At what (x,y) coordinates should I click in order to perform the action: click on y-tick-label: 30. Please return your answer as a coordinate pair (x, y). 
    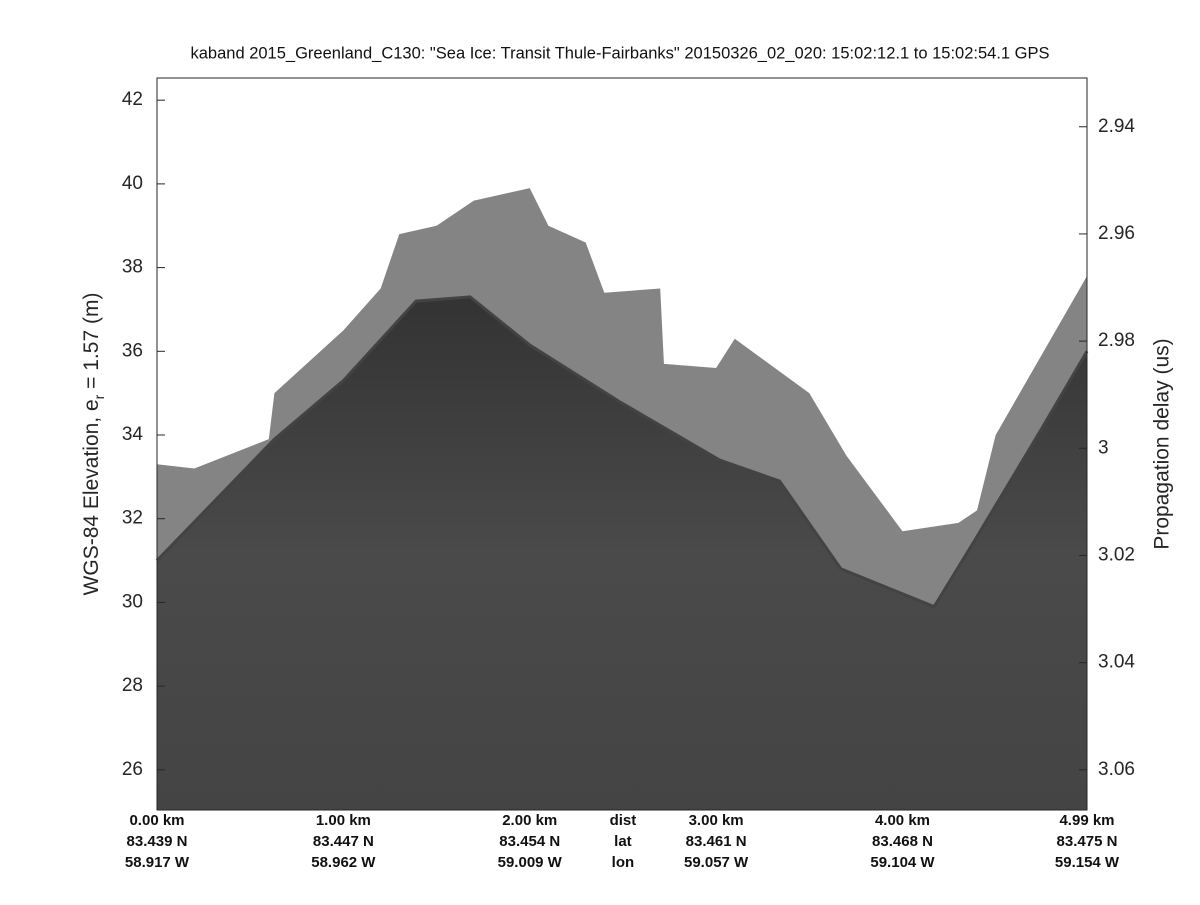
    Looking at the image, I should click on (132, 601).